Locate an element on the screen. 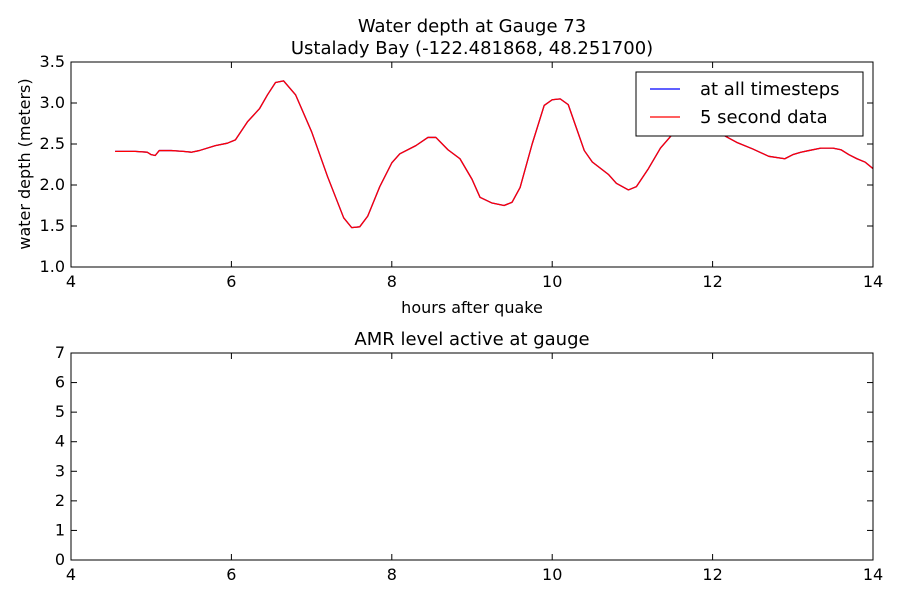 This screenshot has width=900, height=600. amr-y-tick-label: 5 is located at coordinates (60, 411).